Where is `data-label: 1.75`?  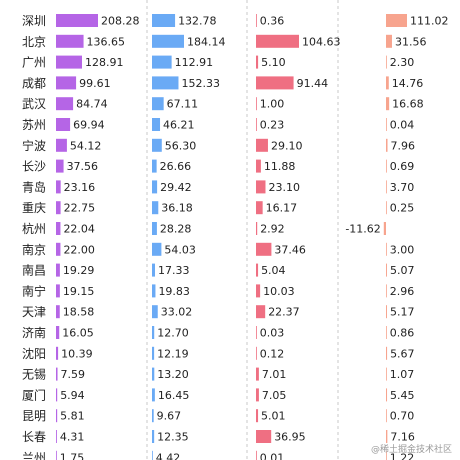 data-label: 1.75 is located at coordinates (72, 455).